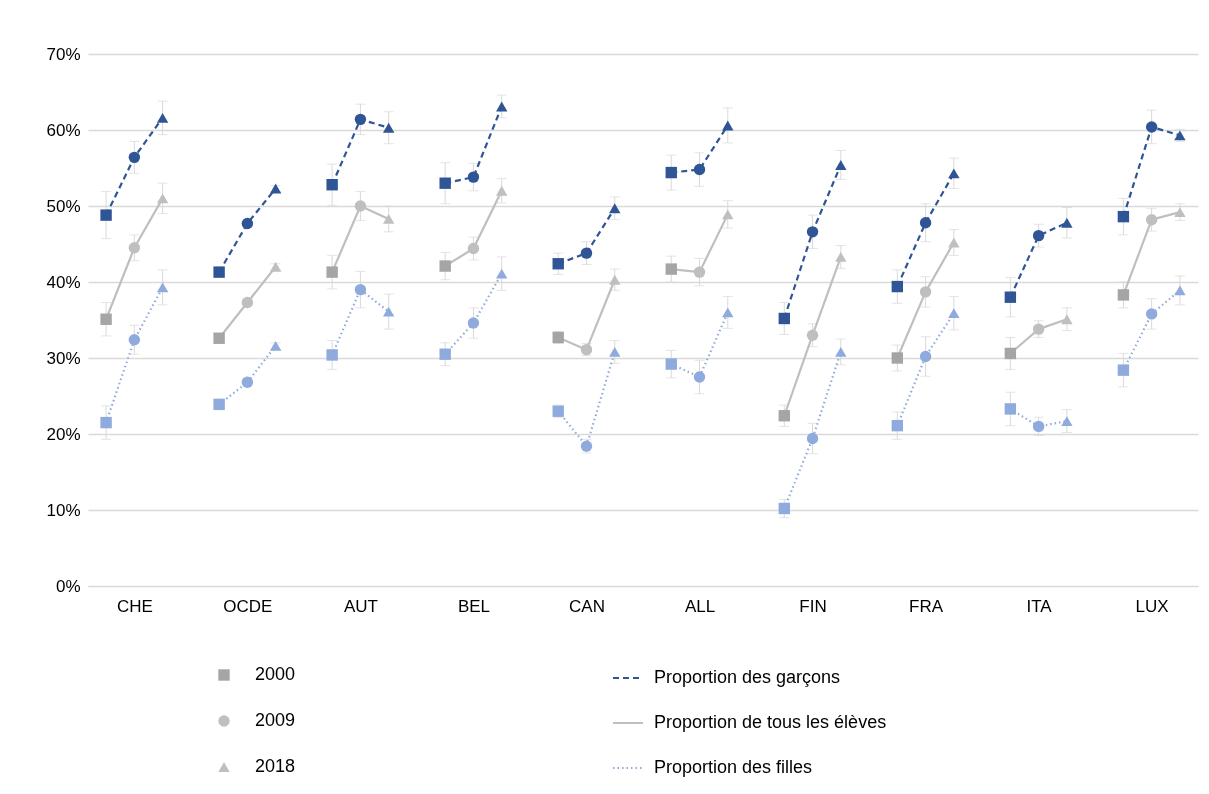 The width and height of the screenshot is (1209, 794). What do you see at coordinates (275, 766) in the screenshot?
I see `legend-label: 2018` at bounding box center [275, 766].